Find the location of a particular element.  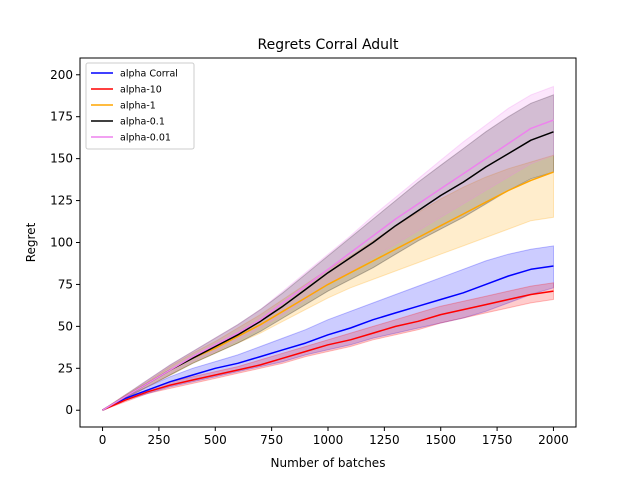

legend-label-alpha-1: alpha-1 is located at coordinates (138, 106).